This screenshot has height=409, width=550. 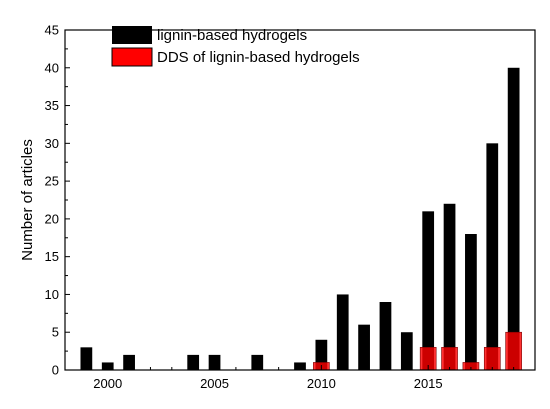 I want to click on bar-lignin-2013, so click(x=385, y=336).